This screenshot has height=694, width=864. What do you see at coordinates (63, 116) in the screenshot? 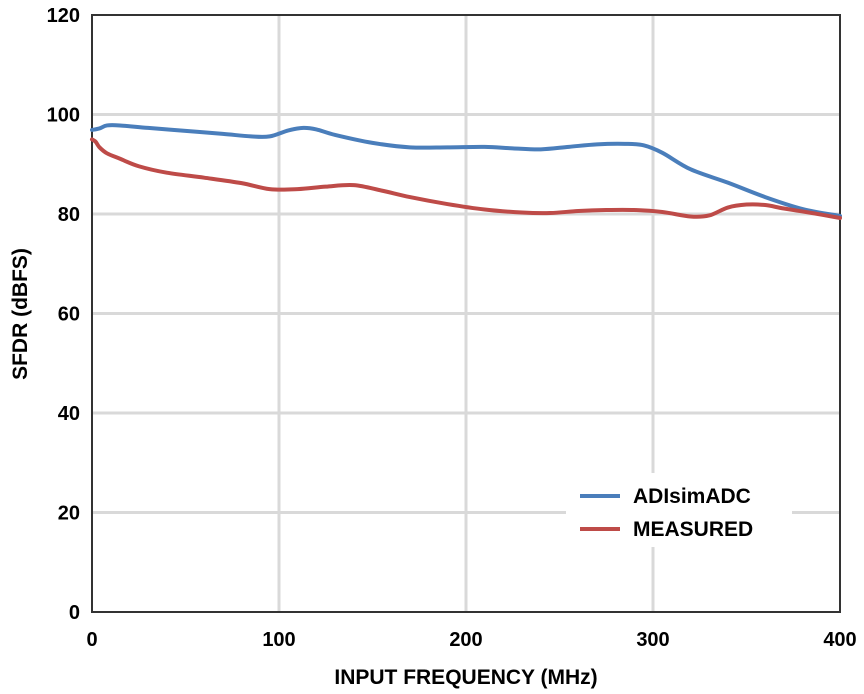
I see `y-tick-label: 100` at bounding box center [63, 116].